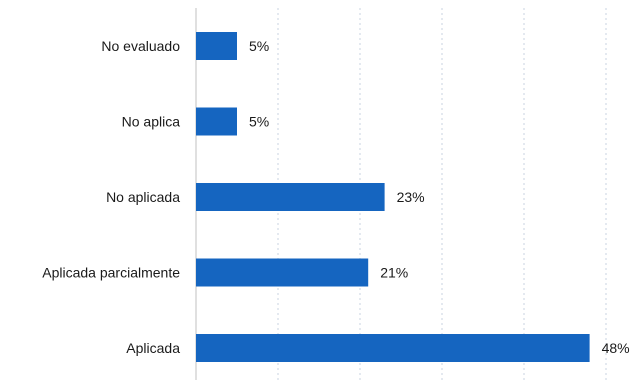 Image resolution: width=631 pixels, height=388 pixels. What do you see at coordinates (151, 122) in the screenshot?
I see `category-label: No aplica` at bounding box center [151, 122].